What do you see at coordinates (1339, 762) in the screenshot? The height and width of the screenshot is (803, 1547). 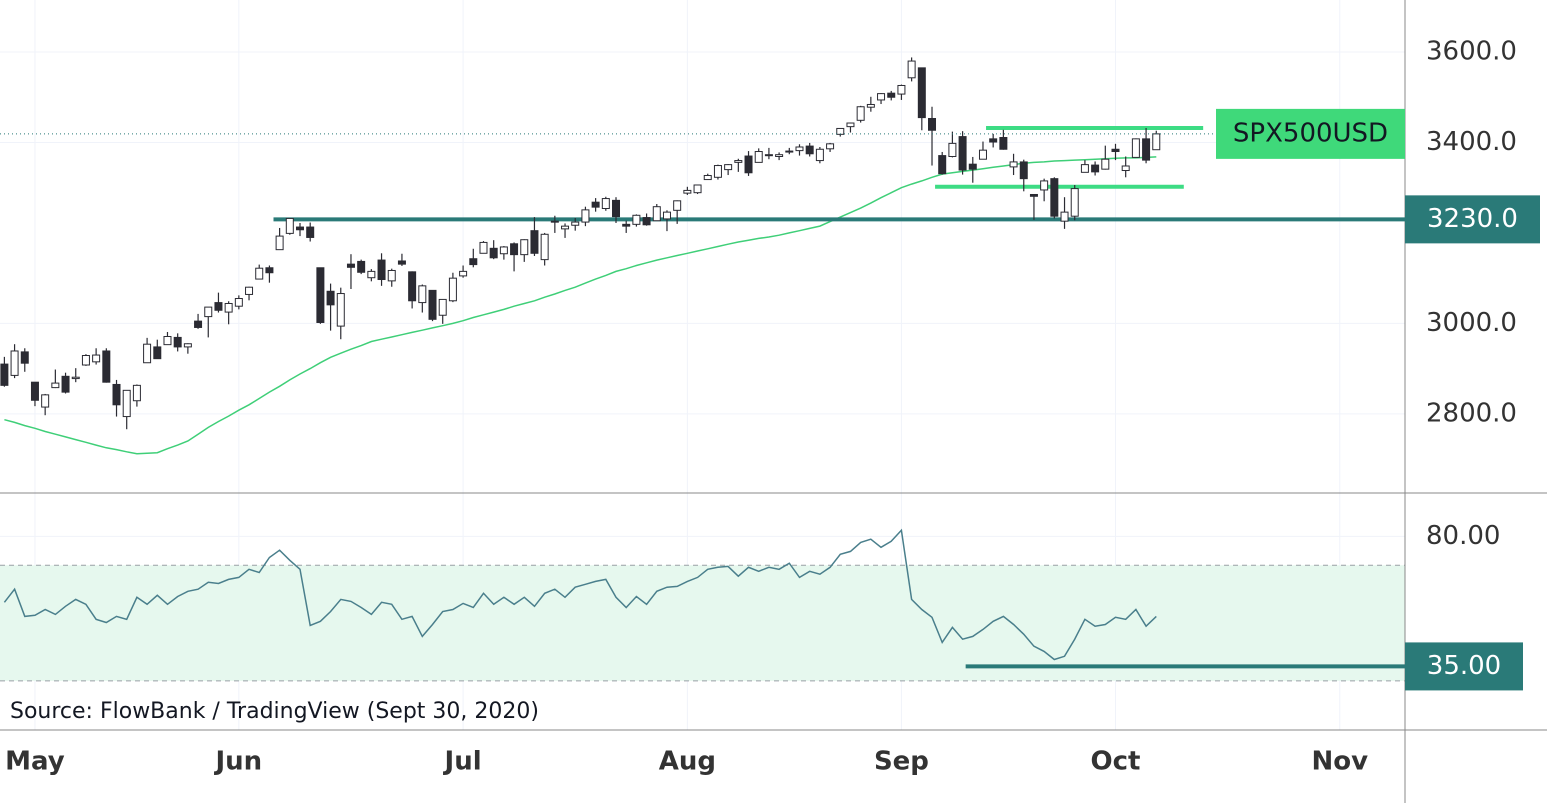 I see `x-tick-label: Nov` at bounding box center [1339, 762].